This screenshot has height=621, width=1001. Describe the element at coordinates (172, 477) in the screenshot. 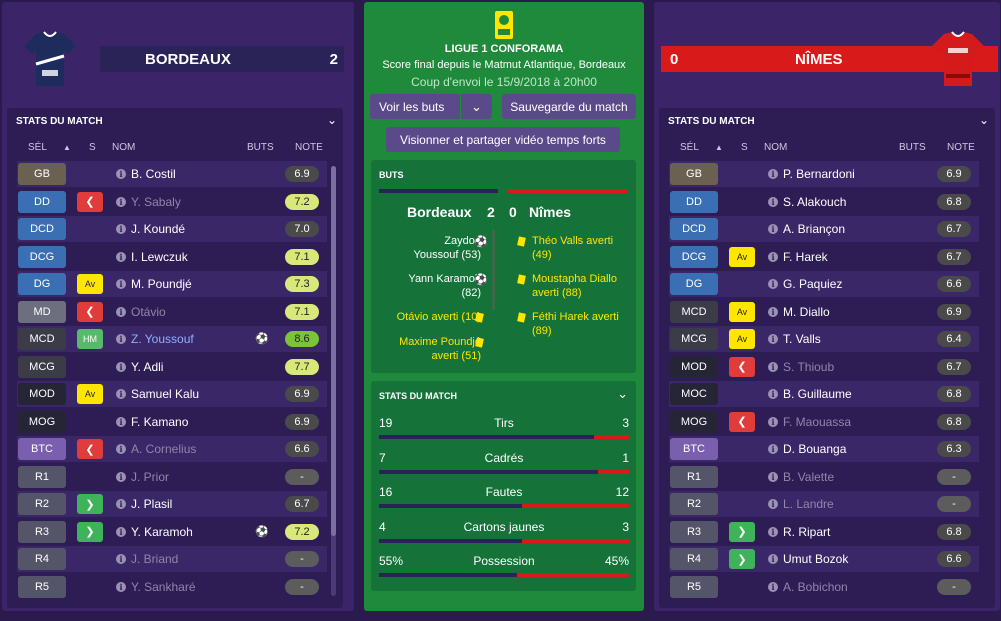

I see `player-row: R1 i J. Prior -` at that location.